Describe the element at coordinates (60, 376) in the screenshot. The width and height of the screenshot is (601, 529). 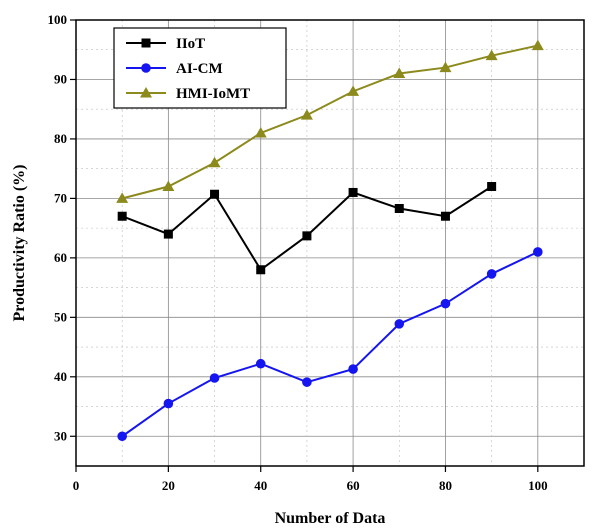
I see `y-tick-label: 40` at that location.